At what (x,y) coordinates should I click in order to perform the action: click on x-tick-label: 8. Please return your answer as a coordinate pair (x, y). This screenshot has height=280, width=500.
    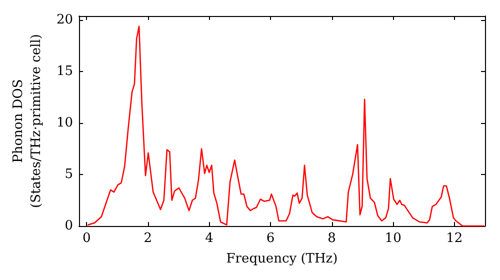
    Looking at the image, I should click on (332, 238).